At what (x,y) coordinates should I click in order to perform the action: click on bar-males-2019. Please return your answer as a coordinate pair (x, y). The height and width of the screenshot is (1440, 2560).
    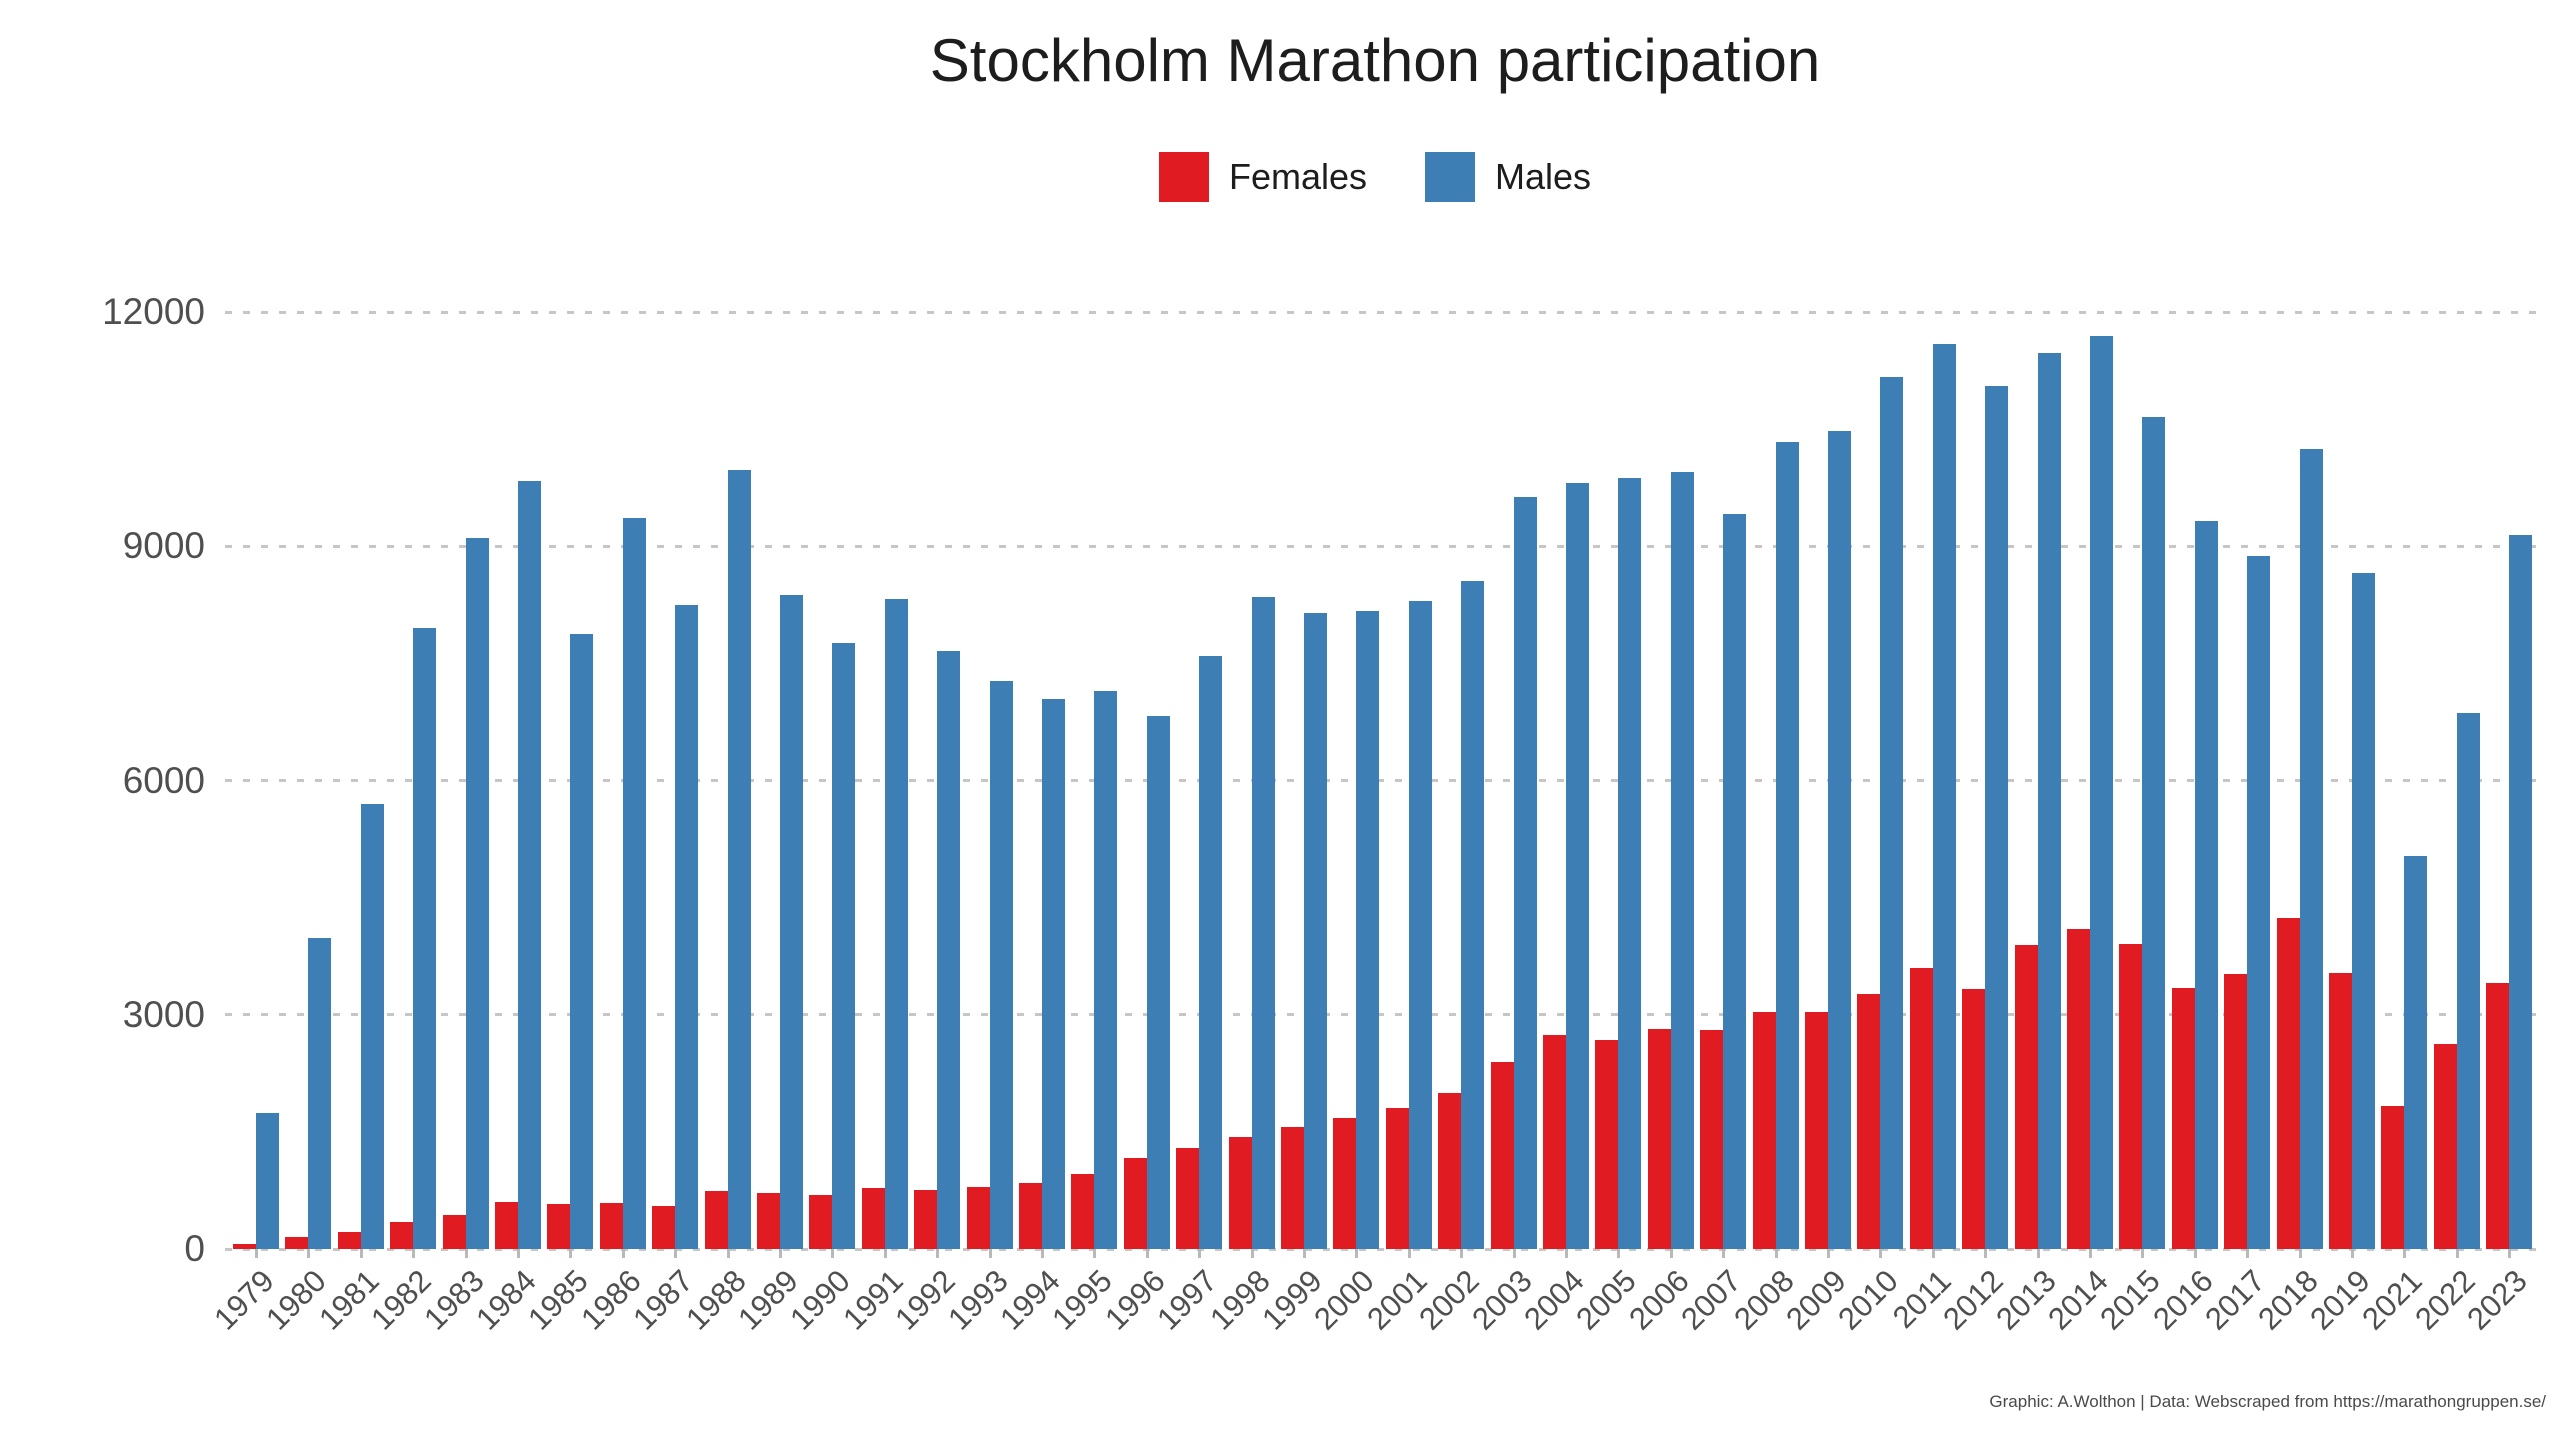
    Looking at the image, I should click on (2363, 910).